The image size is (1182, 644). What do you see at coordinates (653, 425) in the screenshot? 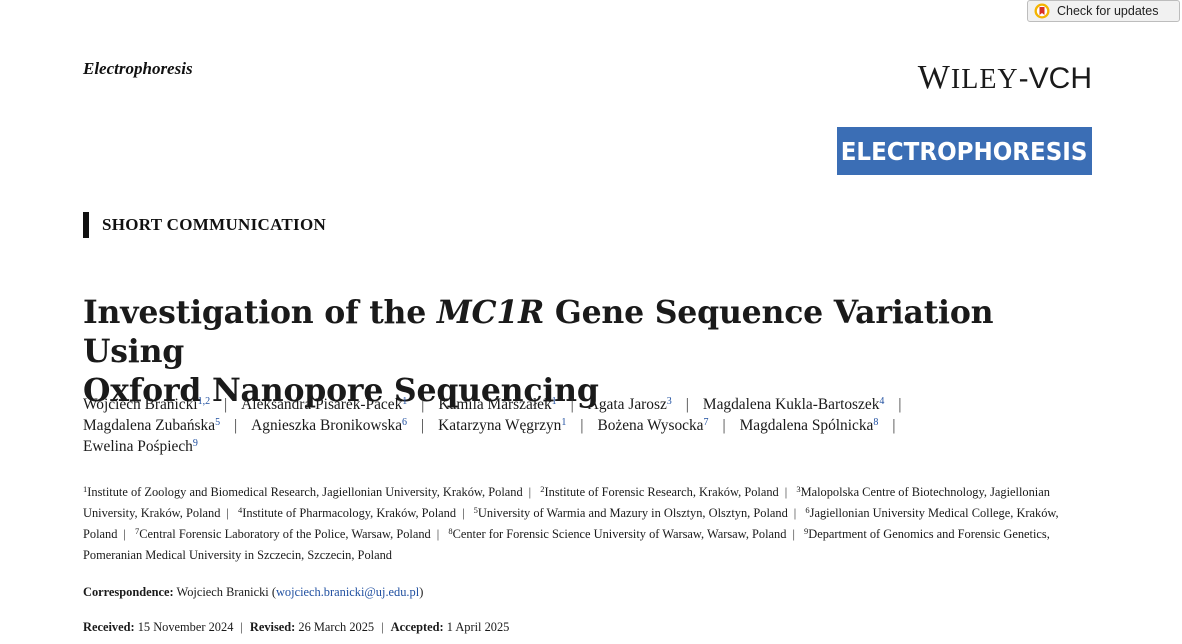
I see `author: Bożena Wysocka7` at bounding box center [653, 425].